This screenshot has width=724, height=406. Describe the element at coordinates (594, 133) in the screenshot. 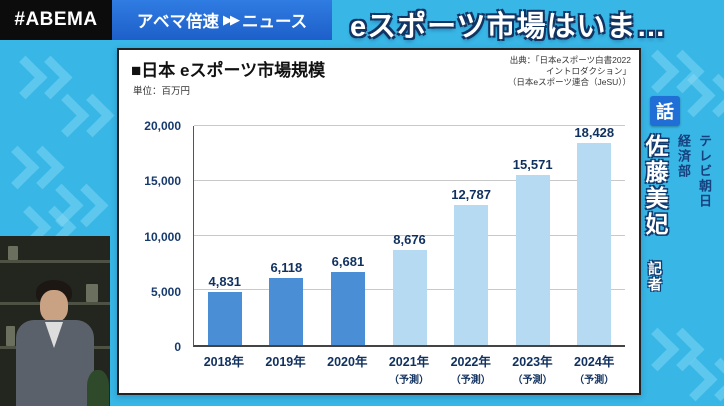

I see `bar-value-label: 18,428` at that location.